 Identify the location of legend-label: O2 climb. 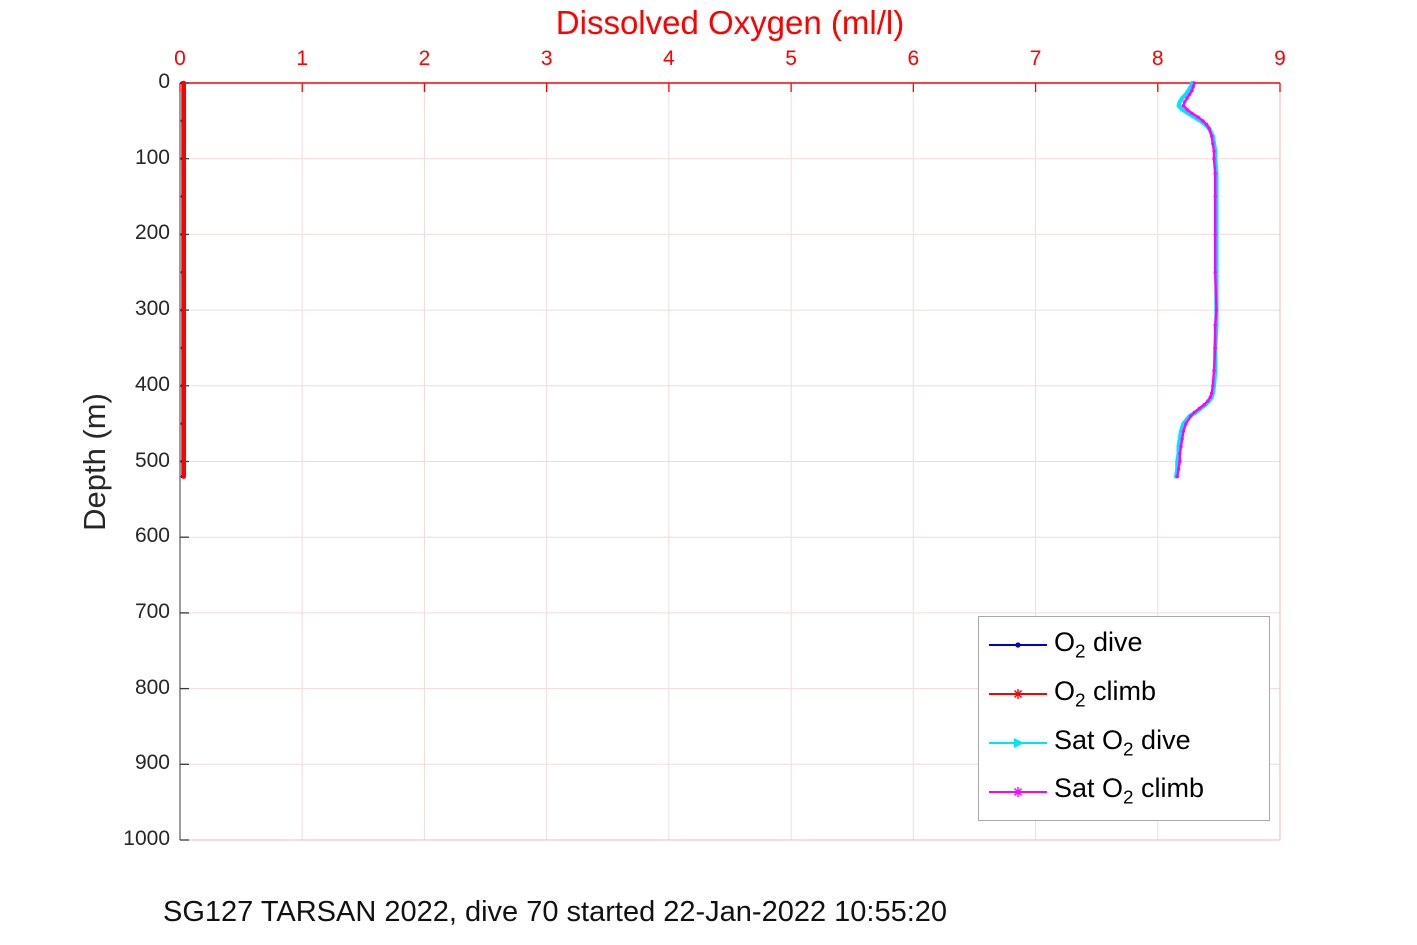
(1105, 693).